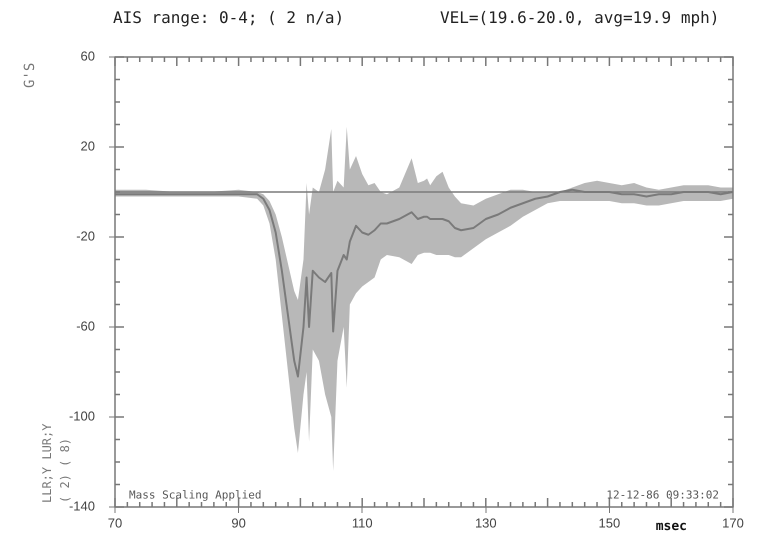 The image size is (763, 541). I want to click on chart-title: AIS range: 0-4; ( 2 n/a), so click(228, 17).